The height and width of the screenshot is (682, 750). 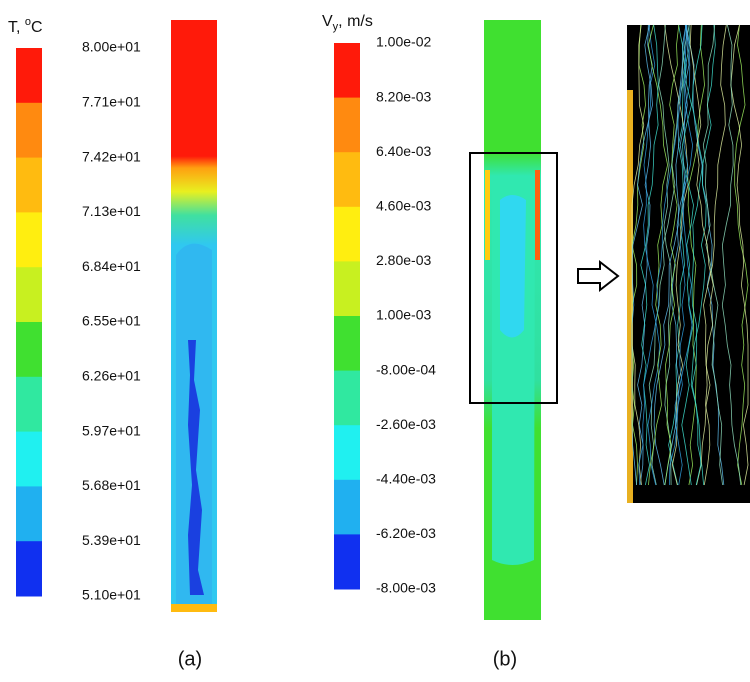 I want to click on title-part: o, so click(x=28, y=22).